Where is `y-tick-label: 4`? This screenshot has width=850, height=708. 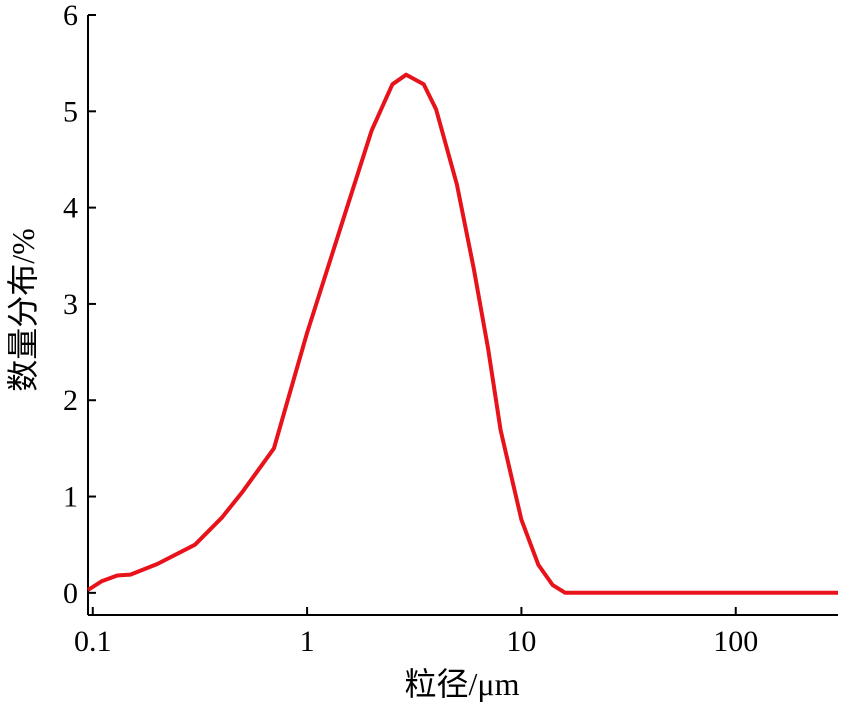 y-tick-label: 4 is located at coordinates (70, 208).